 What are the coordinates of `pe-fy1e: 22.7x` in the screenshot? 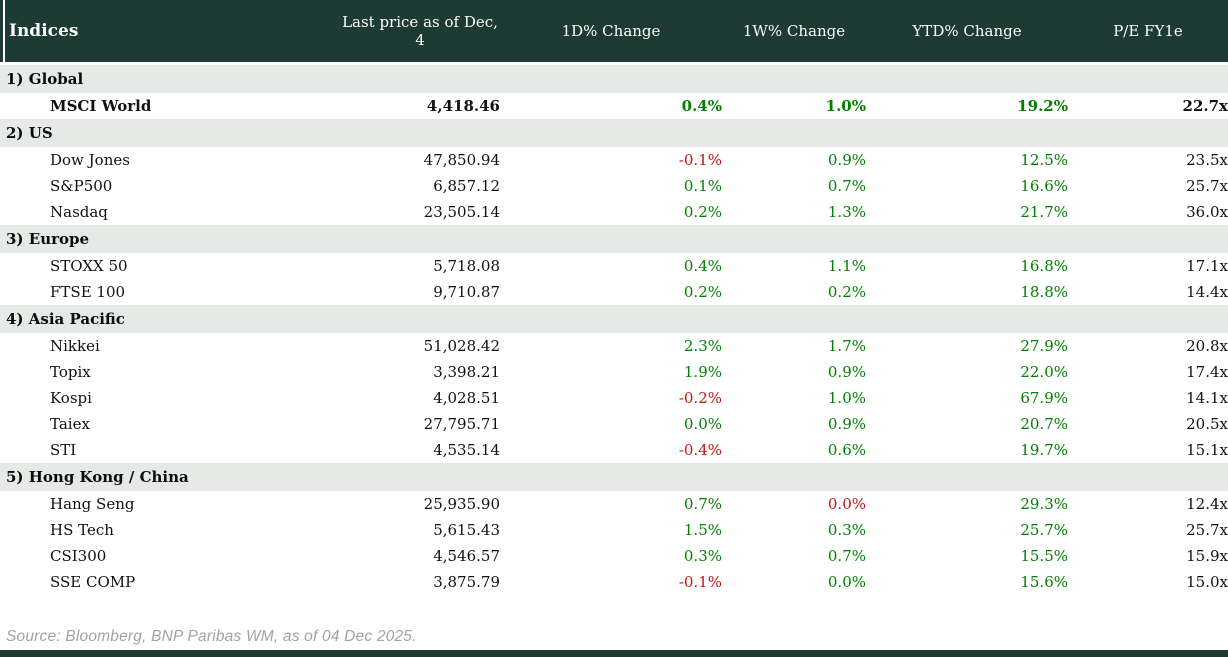 It's located at (1148, 106).